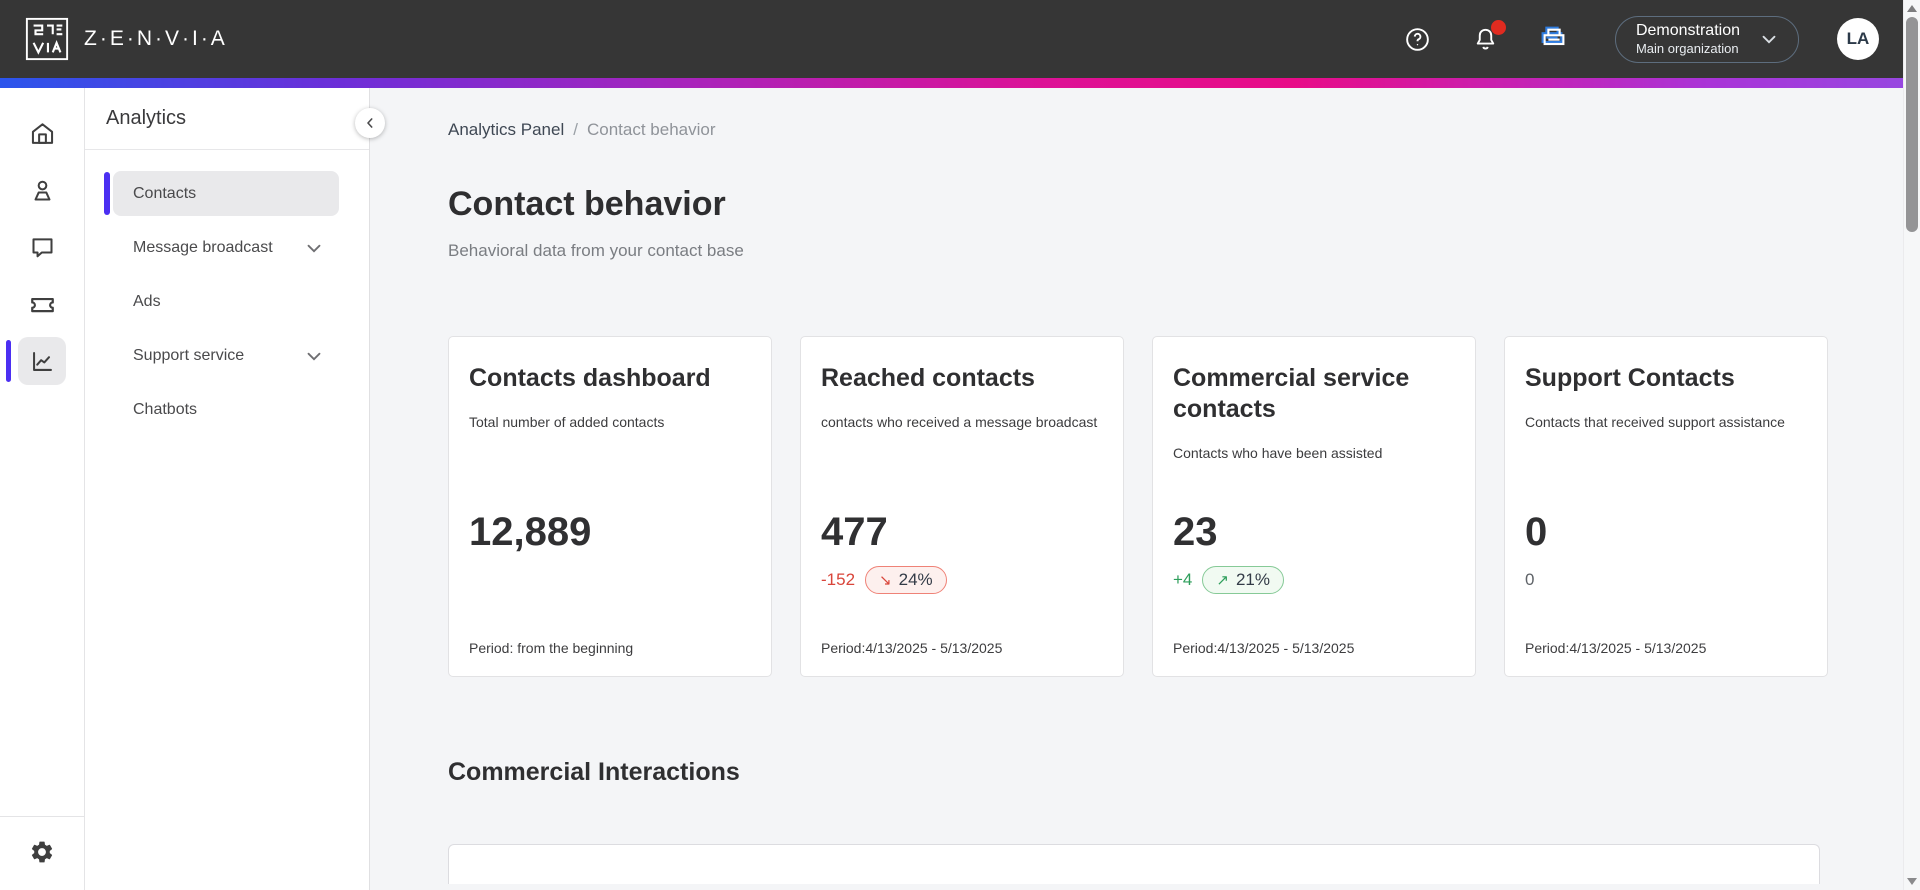  What do you see at coordinates (42, 489) in the screenshot?
I see `icon-rail` at bounding box center [42, 489].